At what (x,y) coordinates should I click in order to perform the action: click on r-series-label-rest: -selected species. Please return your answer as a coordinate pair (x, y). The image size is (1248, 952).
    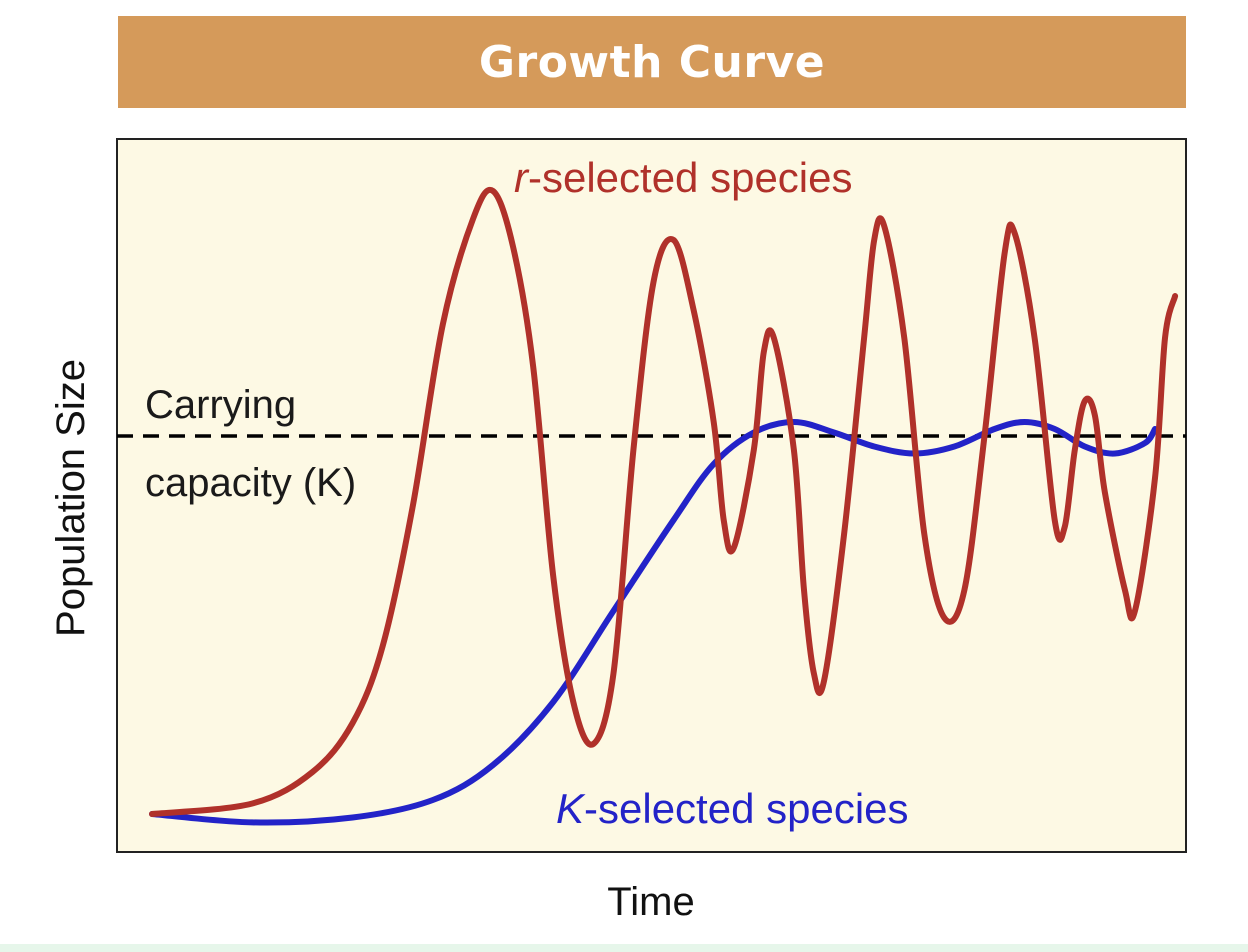
    Looking at the image, I should click on (690, 177).